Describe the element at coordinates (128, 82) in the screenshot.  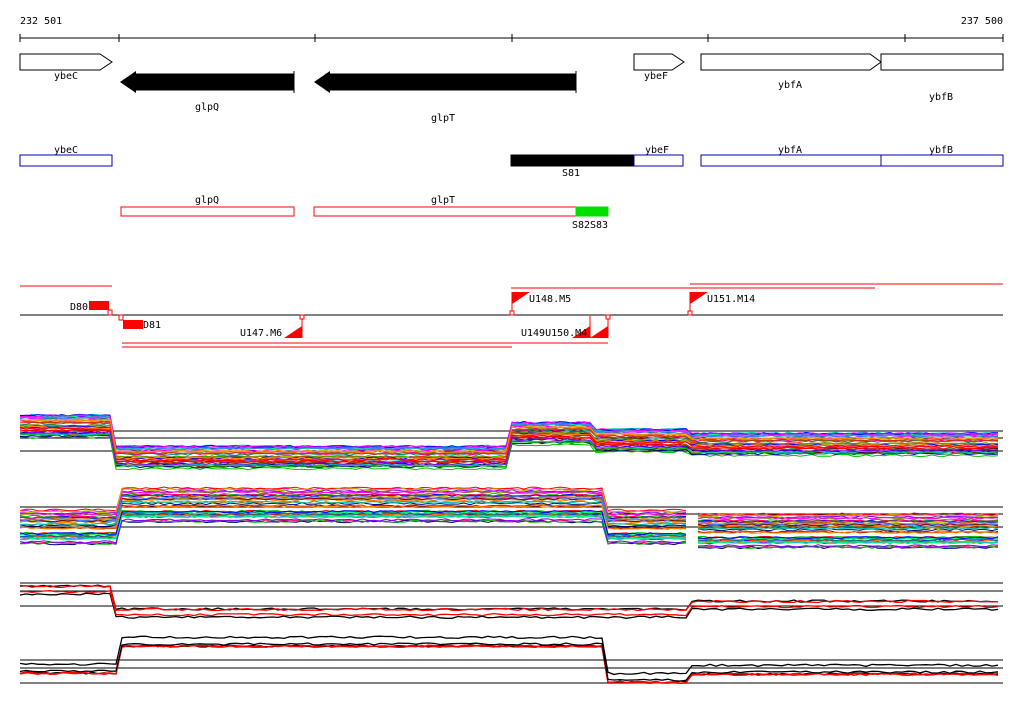
I see `gene-arrowhead-glpQ` at that location.